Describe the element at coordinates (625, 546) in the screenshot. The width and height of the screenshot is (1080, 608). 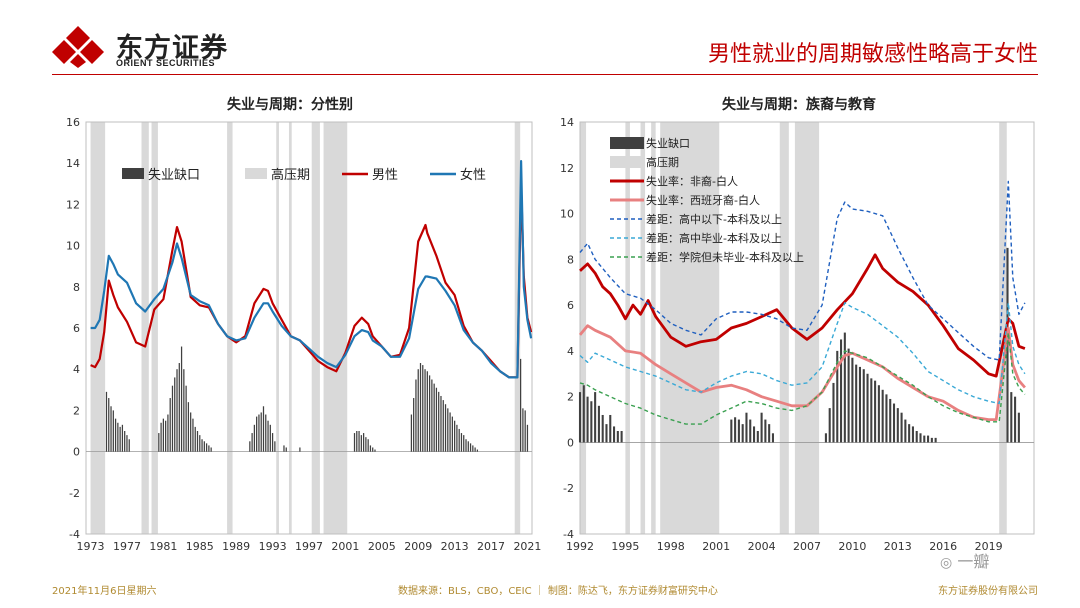
I see `x-tick-label: 1995` at that location.